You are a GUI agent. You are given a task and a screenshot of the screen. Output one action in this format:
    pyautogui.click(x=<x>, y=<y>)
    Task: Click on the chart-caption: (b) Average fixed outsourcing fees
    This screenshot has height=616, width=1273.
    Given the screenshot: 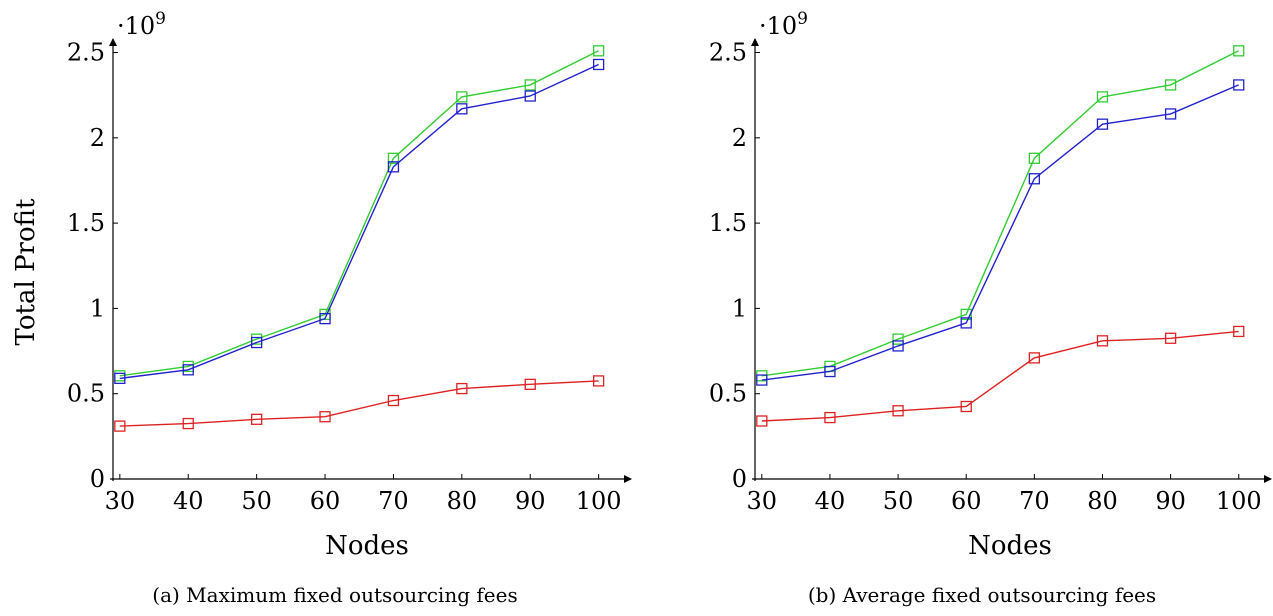 What is the action you would take?
    pyautogui.click(x=982, y=595)
    